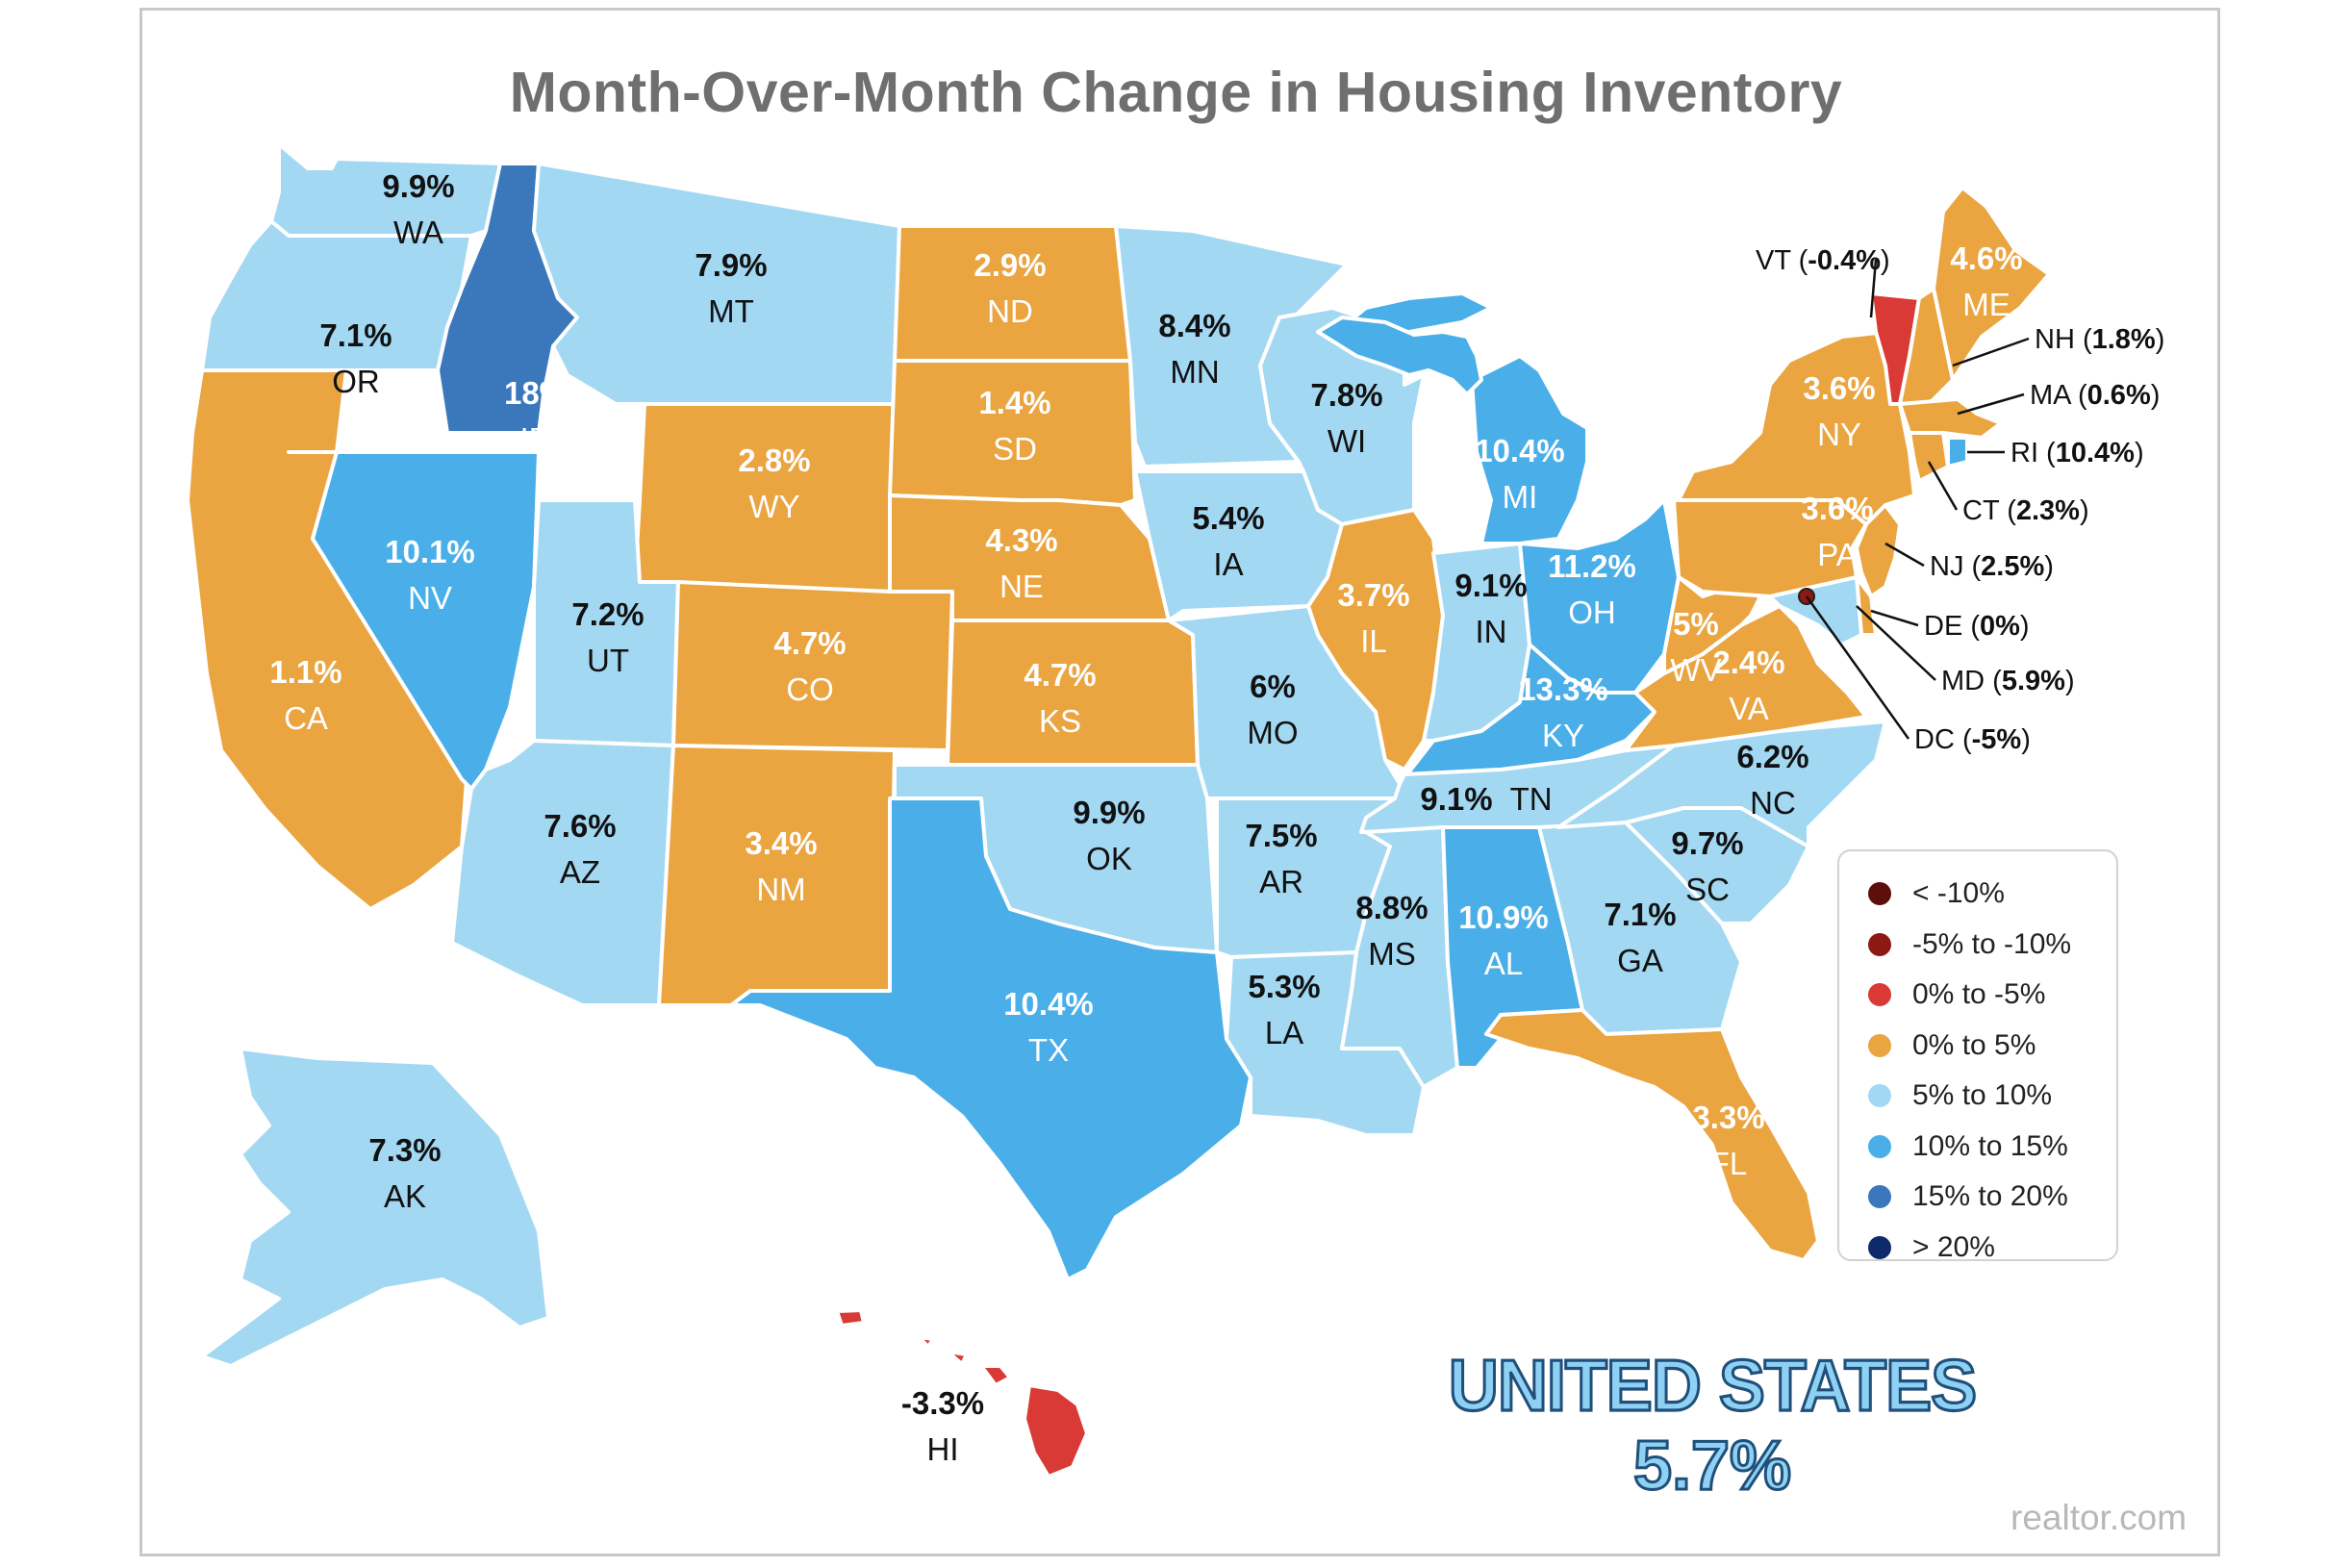 This screenshot has height=1568, width=2352. I want to click on state-value-ny: 3.6%, so click(1839, 388).